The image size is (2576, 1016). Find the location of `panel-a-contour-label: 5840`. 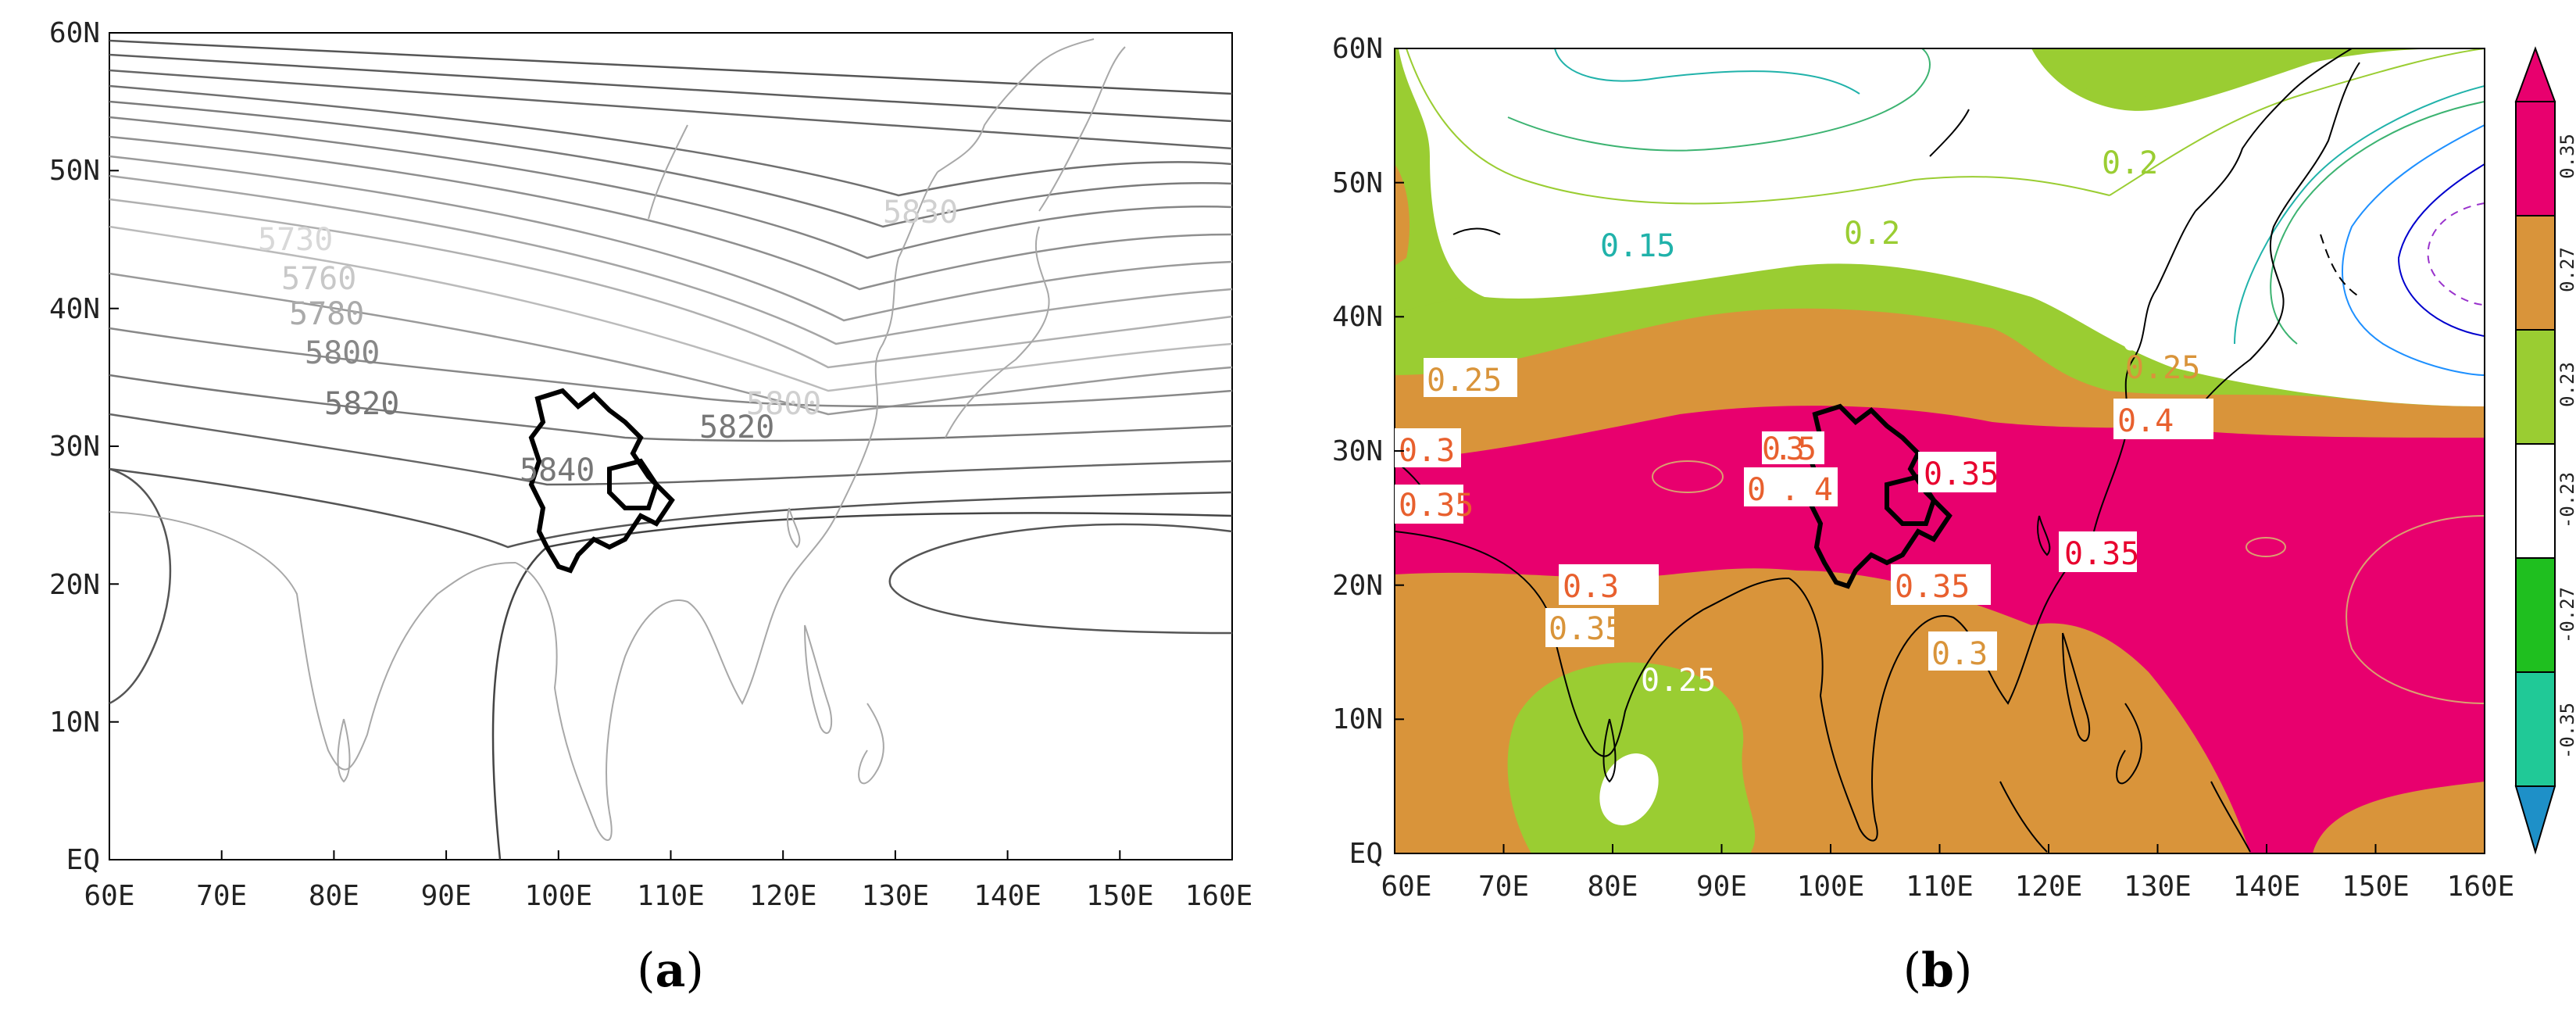

panel-a-contour-label: 5840 is located at coordinates (558, 470).